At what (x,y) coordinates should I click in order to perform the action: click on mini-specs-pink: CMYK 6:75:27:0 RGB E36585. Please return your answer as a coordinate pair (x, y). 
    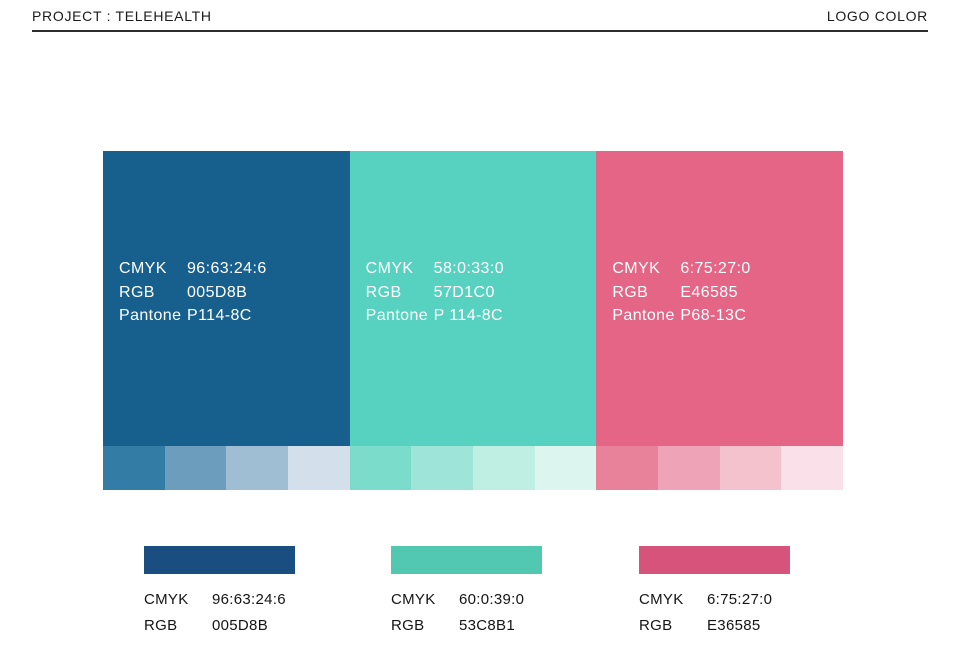
    Looking at the image, I should click on (719, 613).